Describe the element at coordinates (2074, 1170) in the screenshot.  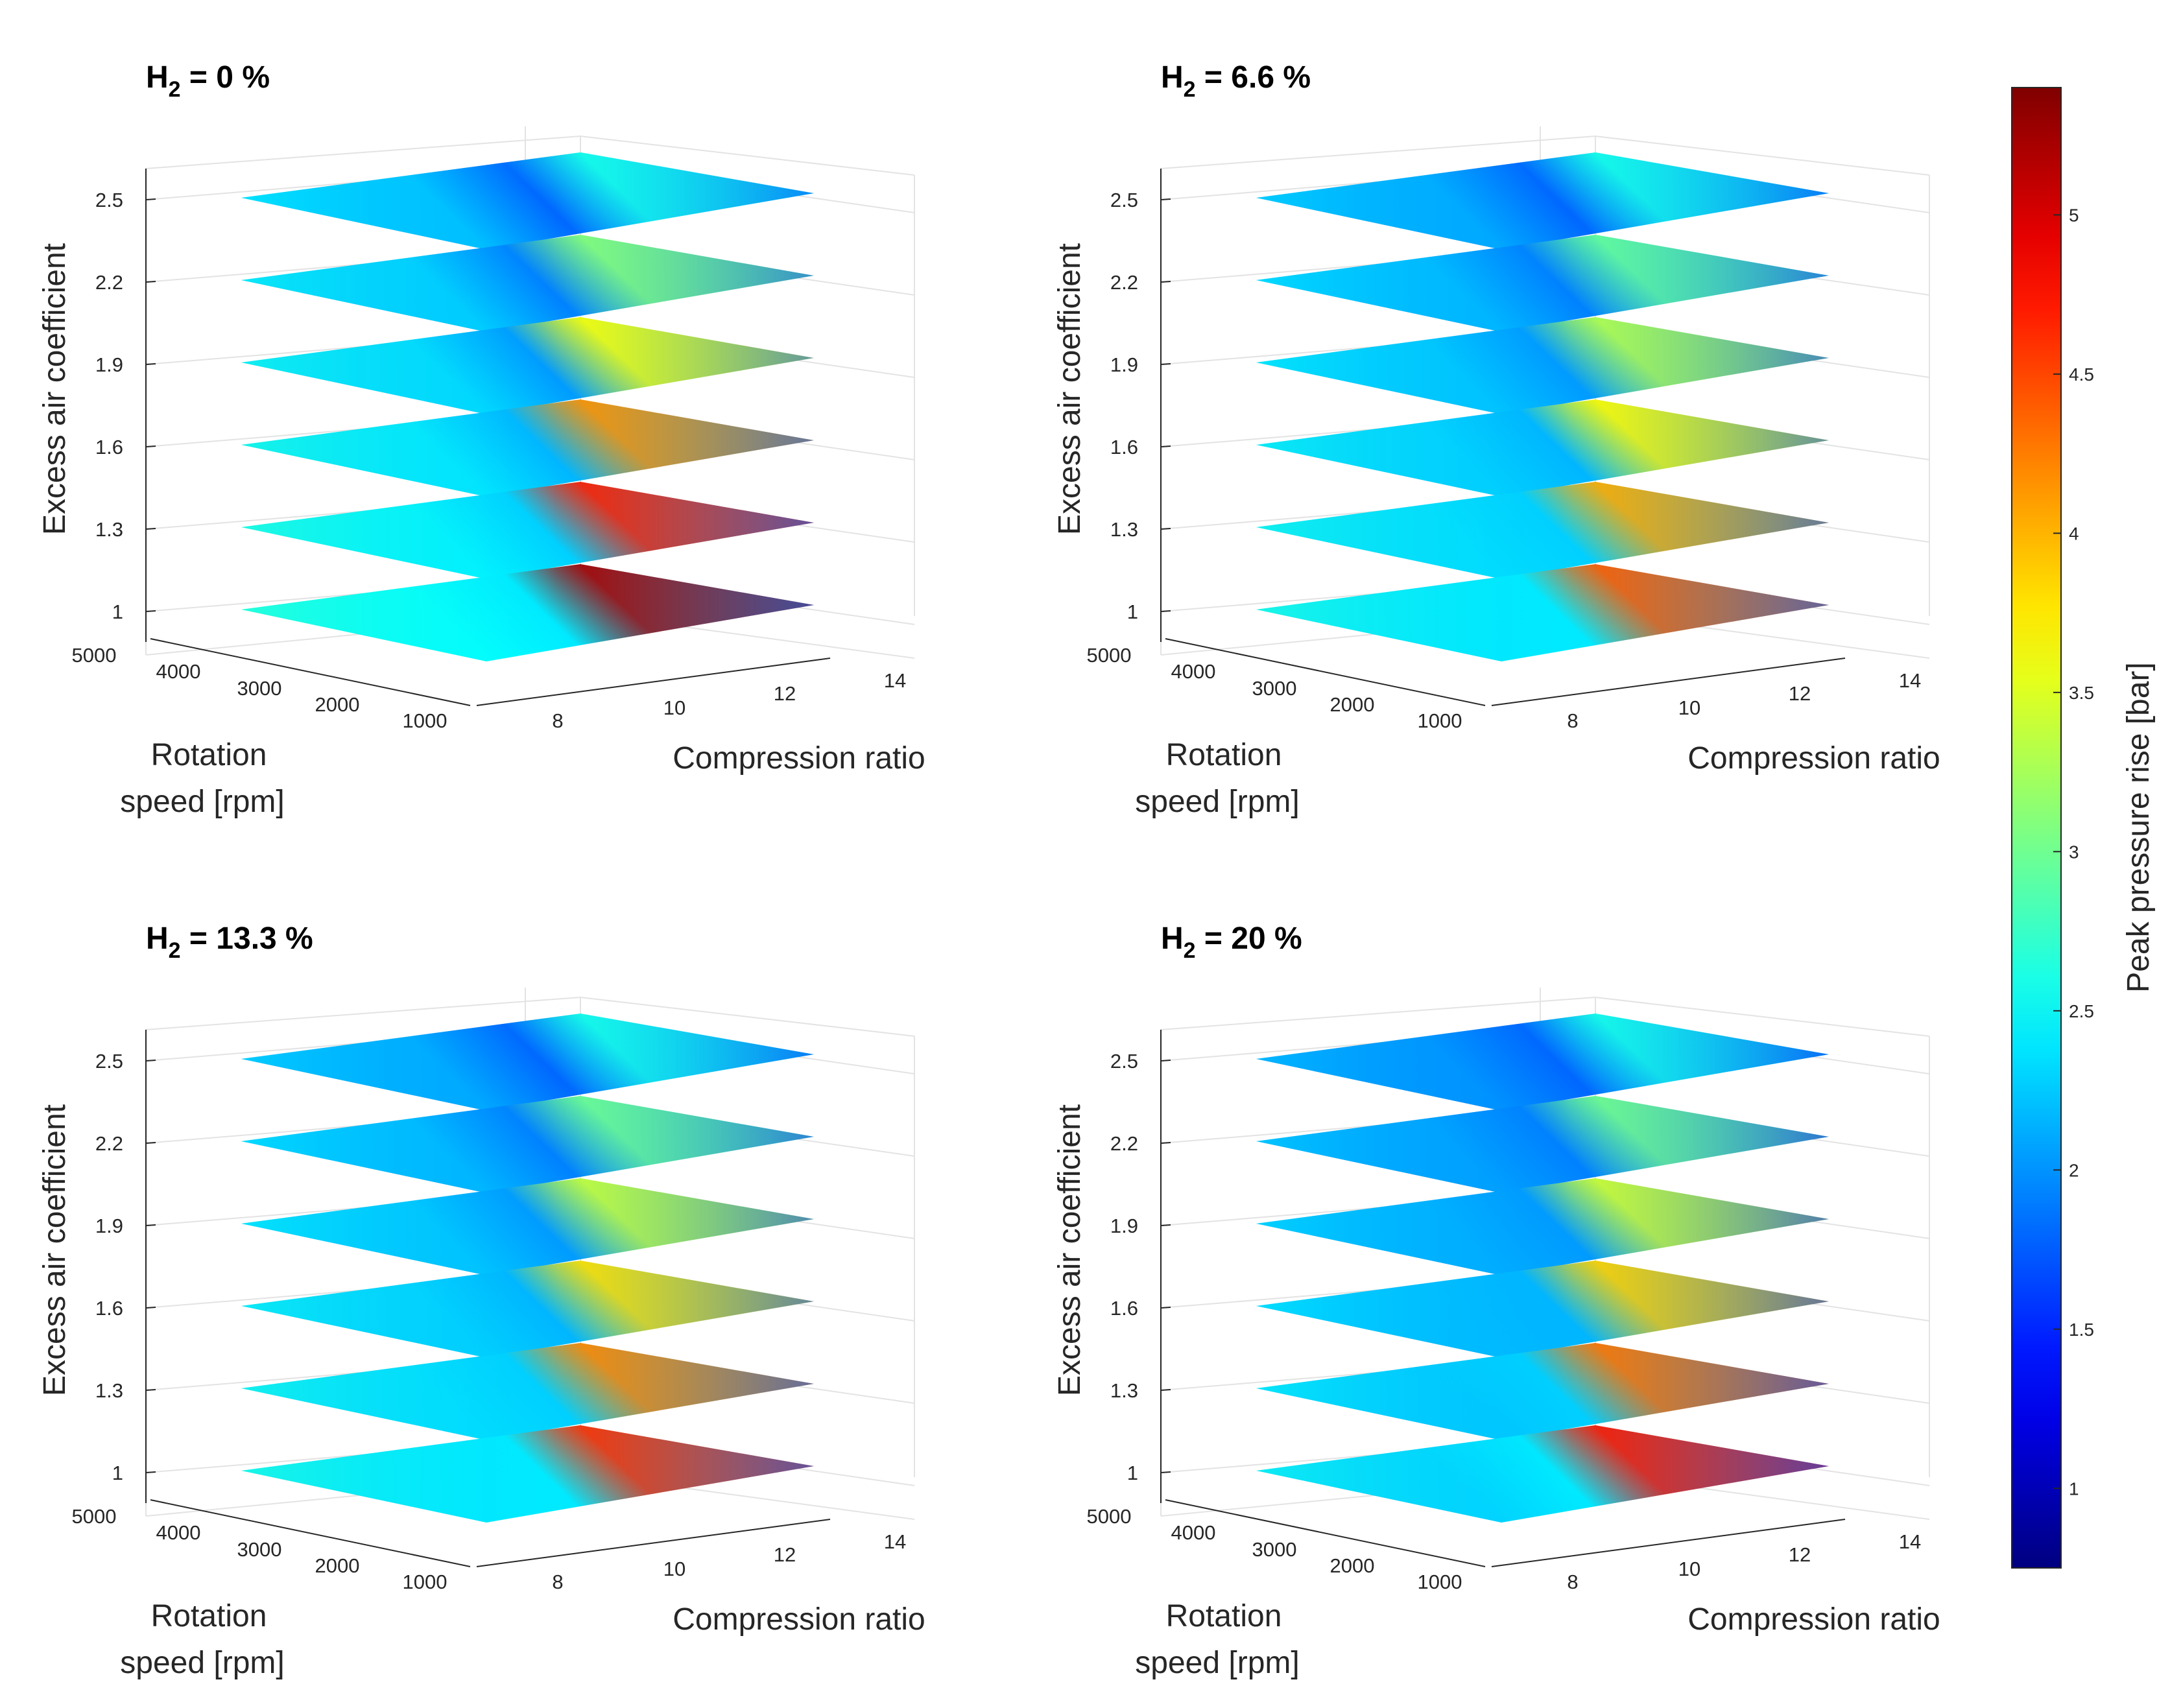
I see `colorbar-tick-label: 2` at that location.